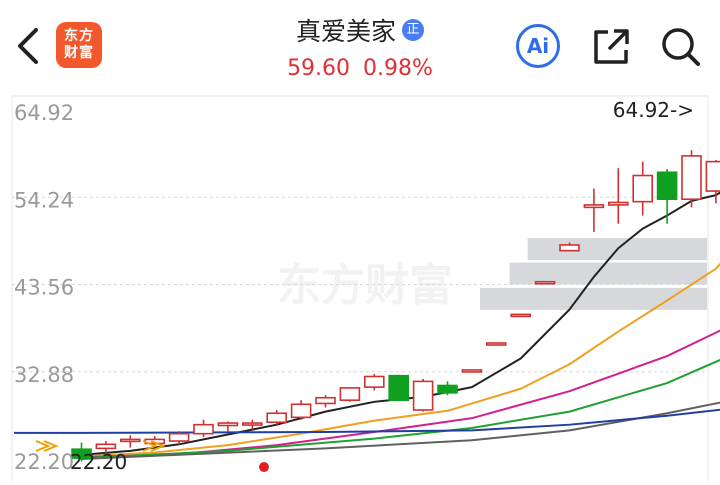 This screenshot has width=720, height=485. I want to click on gray-bars, so click(593, 274).